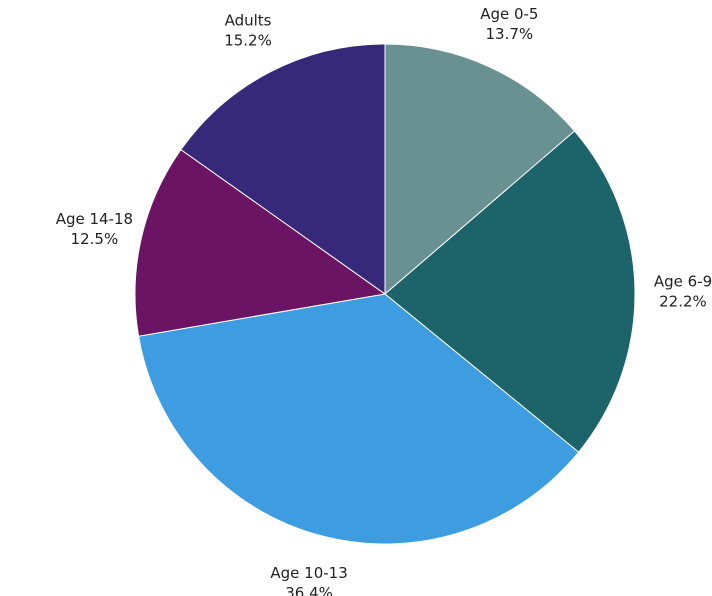 This screenshot has height=596, width=712. What do you see at coordinates (683, 281) in the screenshot?
I see `slice-label-age-6-9: Age 6-9` at bounding box center [683, 281].